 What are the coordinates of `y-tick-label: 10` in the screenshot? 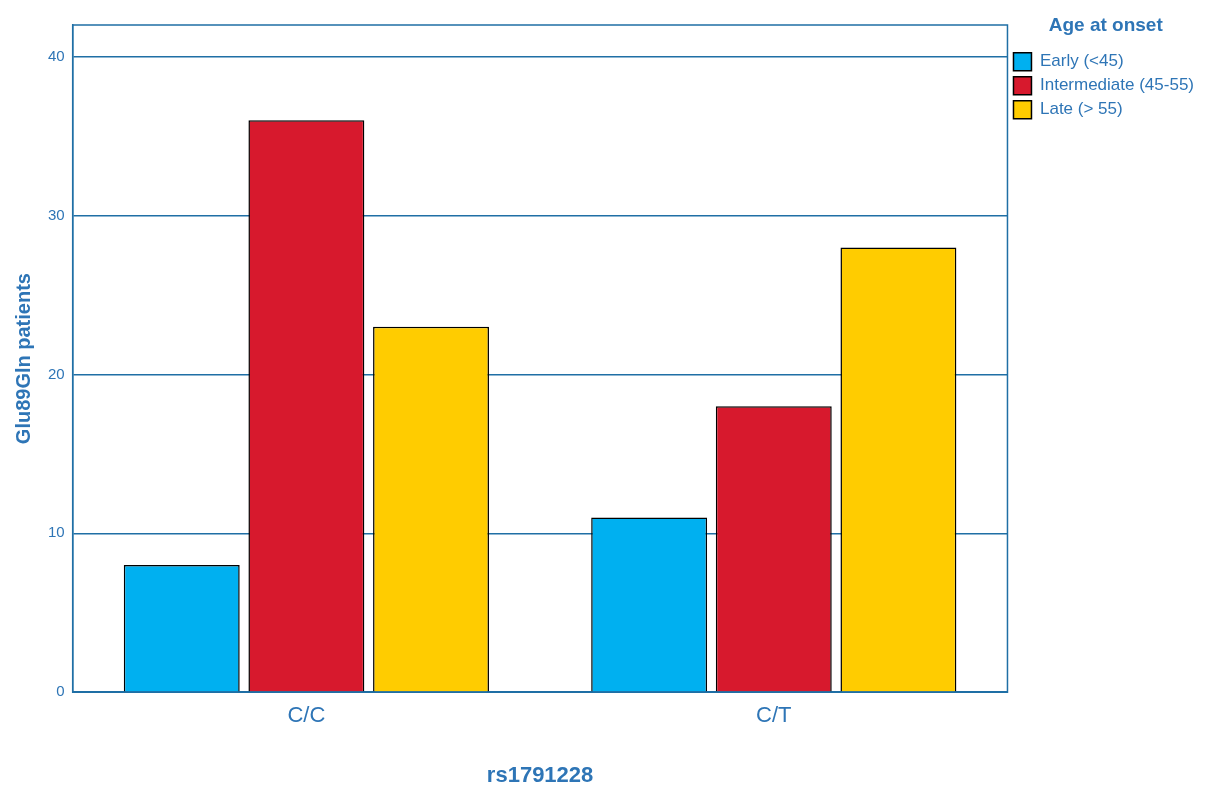 It's located at (56, 532).